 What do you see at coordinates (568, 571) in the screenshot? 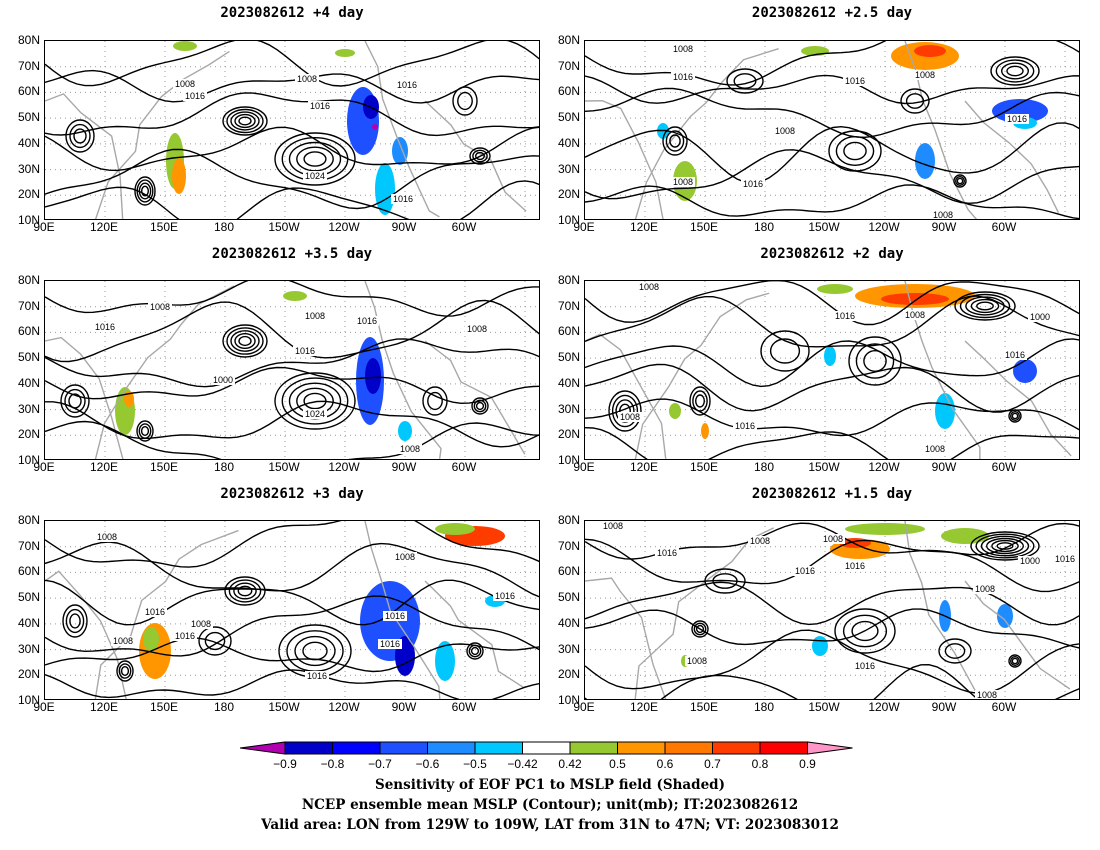
I see `lat-tick-label: 60N` at bounding box center [568, 571].